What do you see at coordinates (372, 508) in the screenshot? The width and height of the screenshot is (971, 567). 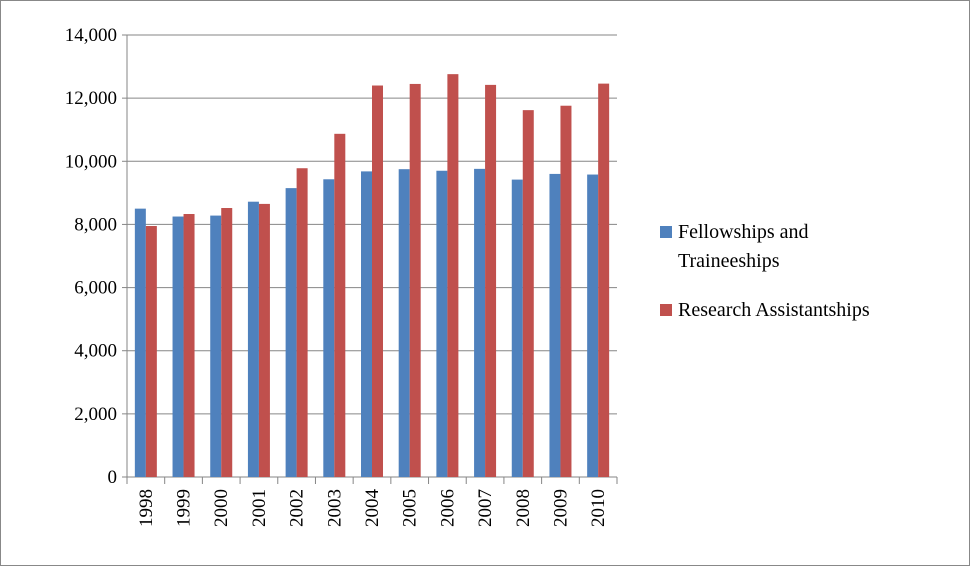 I see `x-tick-label: 2004` at bounding box center [372, 508].